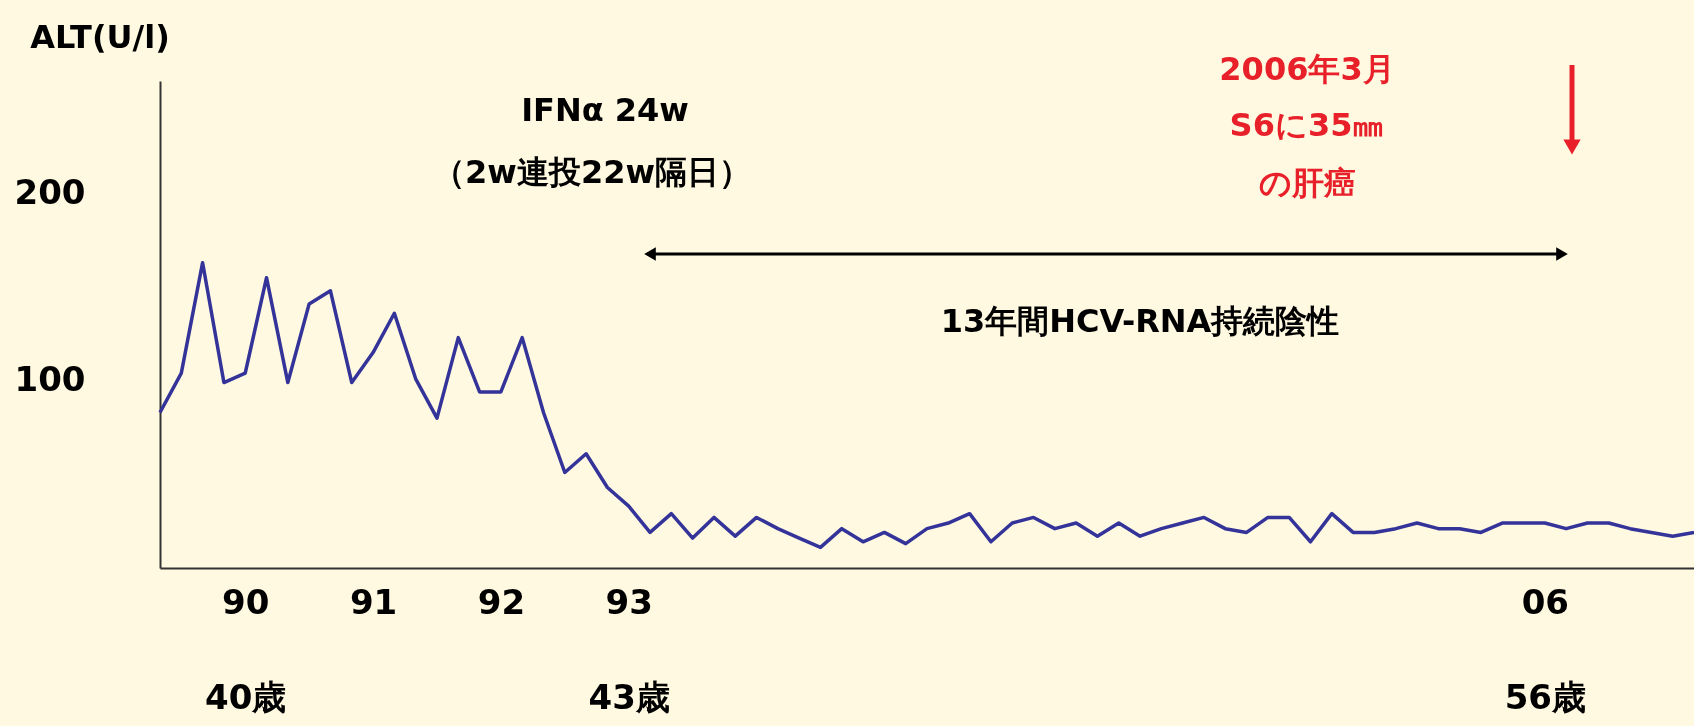 This screenshot has width=1694, height=726. I want to click on category-label: 90 40歳, so click(246, 649).